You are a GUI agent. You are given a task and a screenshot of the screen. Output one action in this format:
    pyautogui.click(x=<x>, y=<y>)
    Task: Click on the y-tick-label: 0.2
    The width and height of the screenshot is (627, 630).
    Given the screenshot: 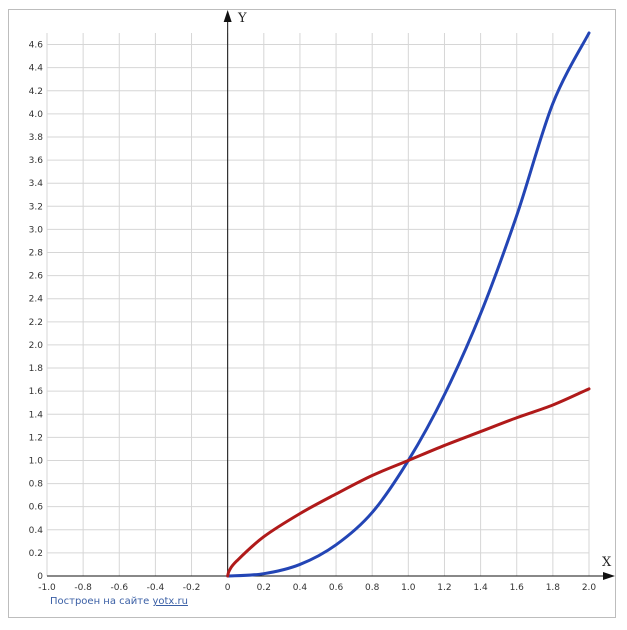 What is the action you would take?
    pyautogui.click(x=36, y=554)
    